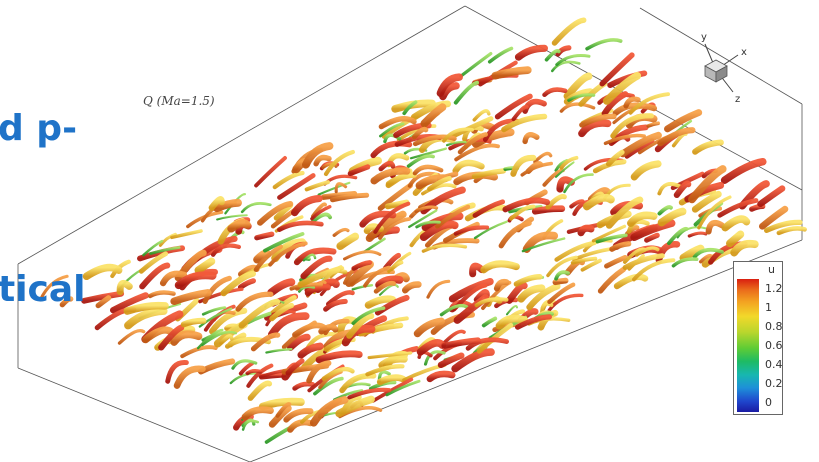 Image resolution: width=819 pixels, height=462 pixels. I want to click on slide-body-fragment: tical, so click(43, 289).